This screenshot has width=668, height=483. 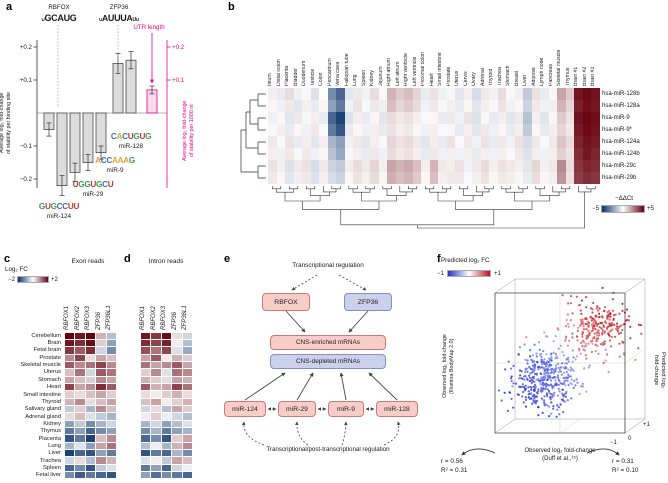 What do you see at coordinates (346, 409) in the screenshot?
I see `mir-9-box: miR-9` at bounding box center [346, 409].